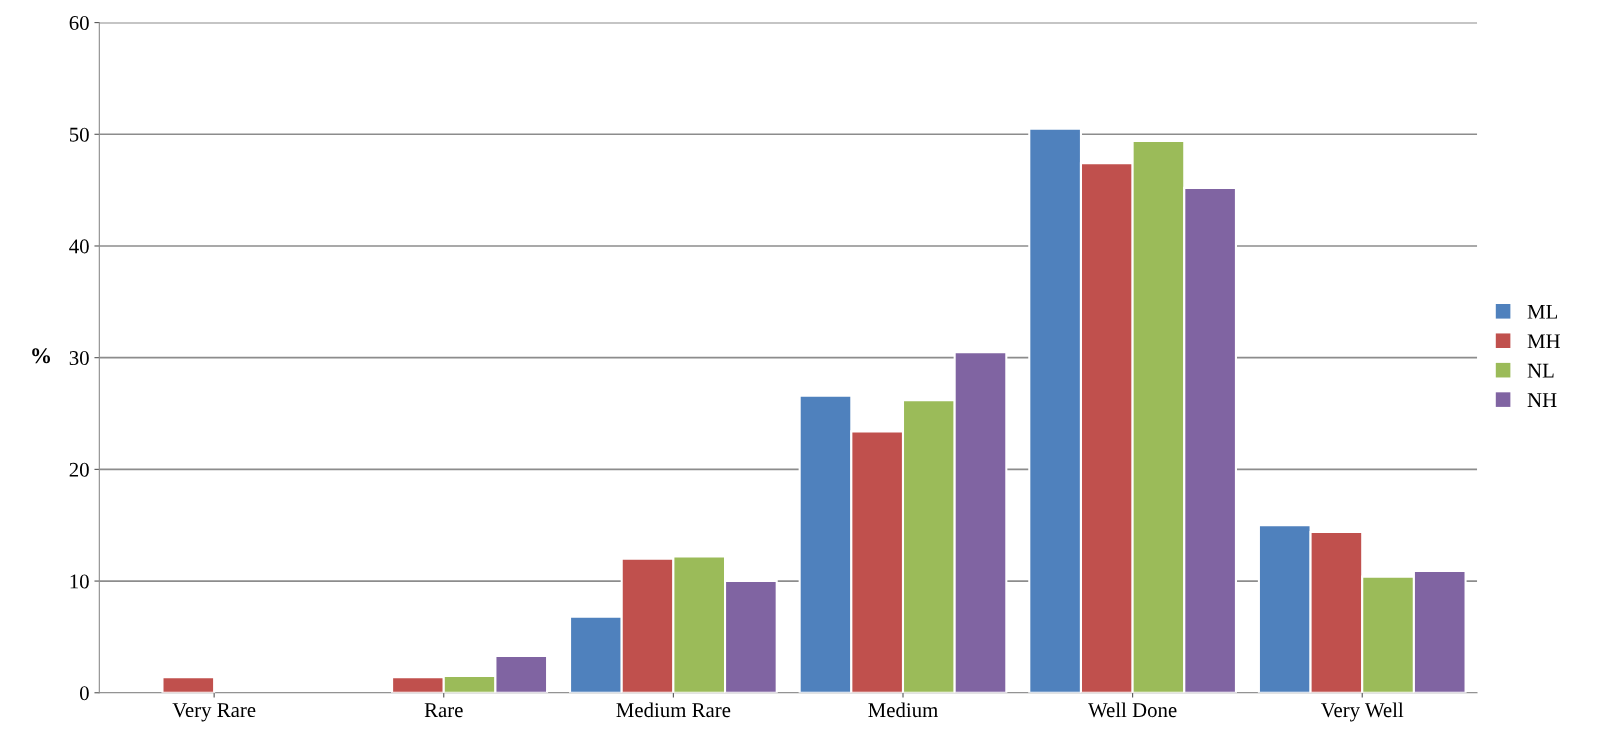 Image resolution: width=1602 pixels, height=753 pixels. I want to click on legend-label: NL, so click(1540, 370).